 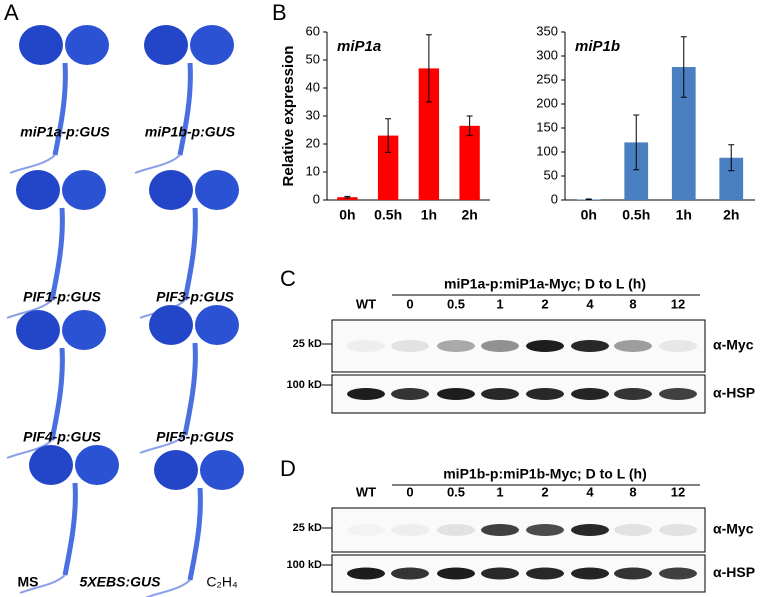 What do you see at coordinates (547, 150) in the screenshot?
I see `y-tick-label: 100` at bounding box center [547, 150].